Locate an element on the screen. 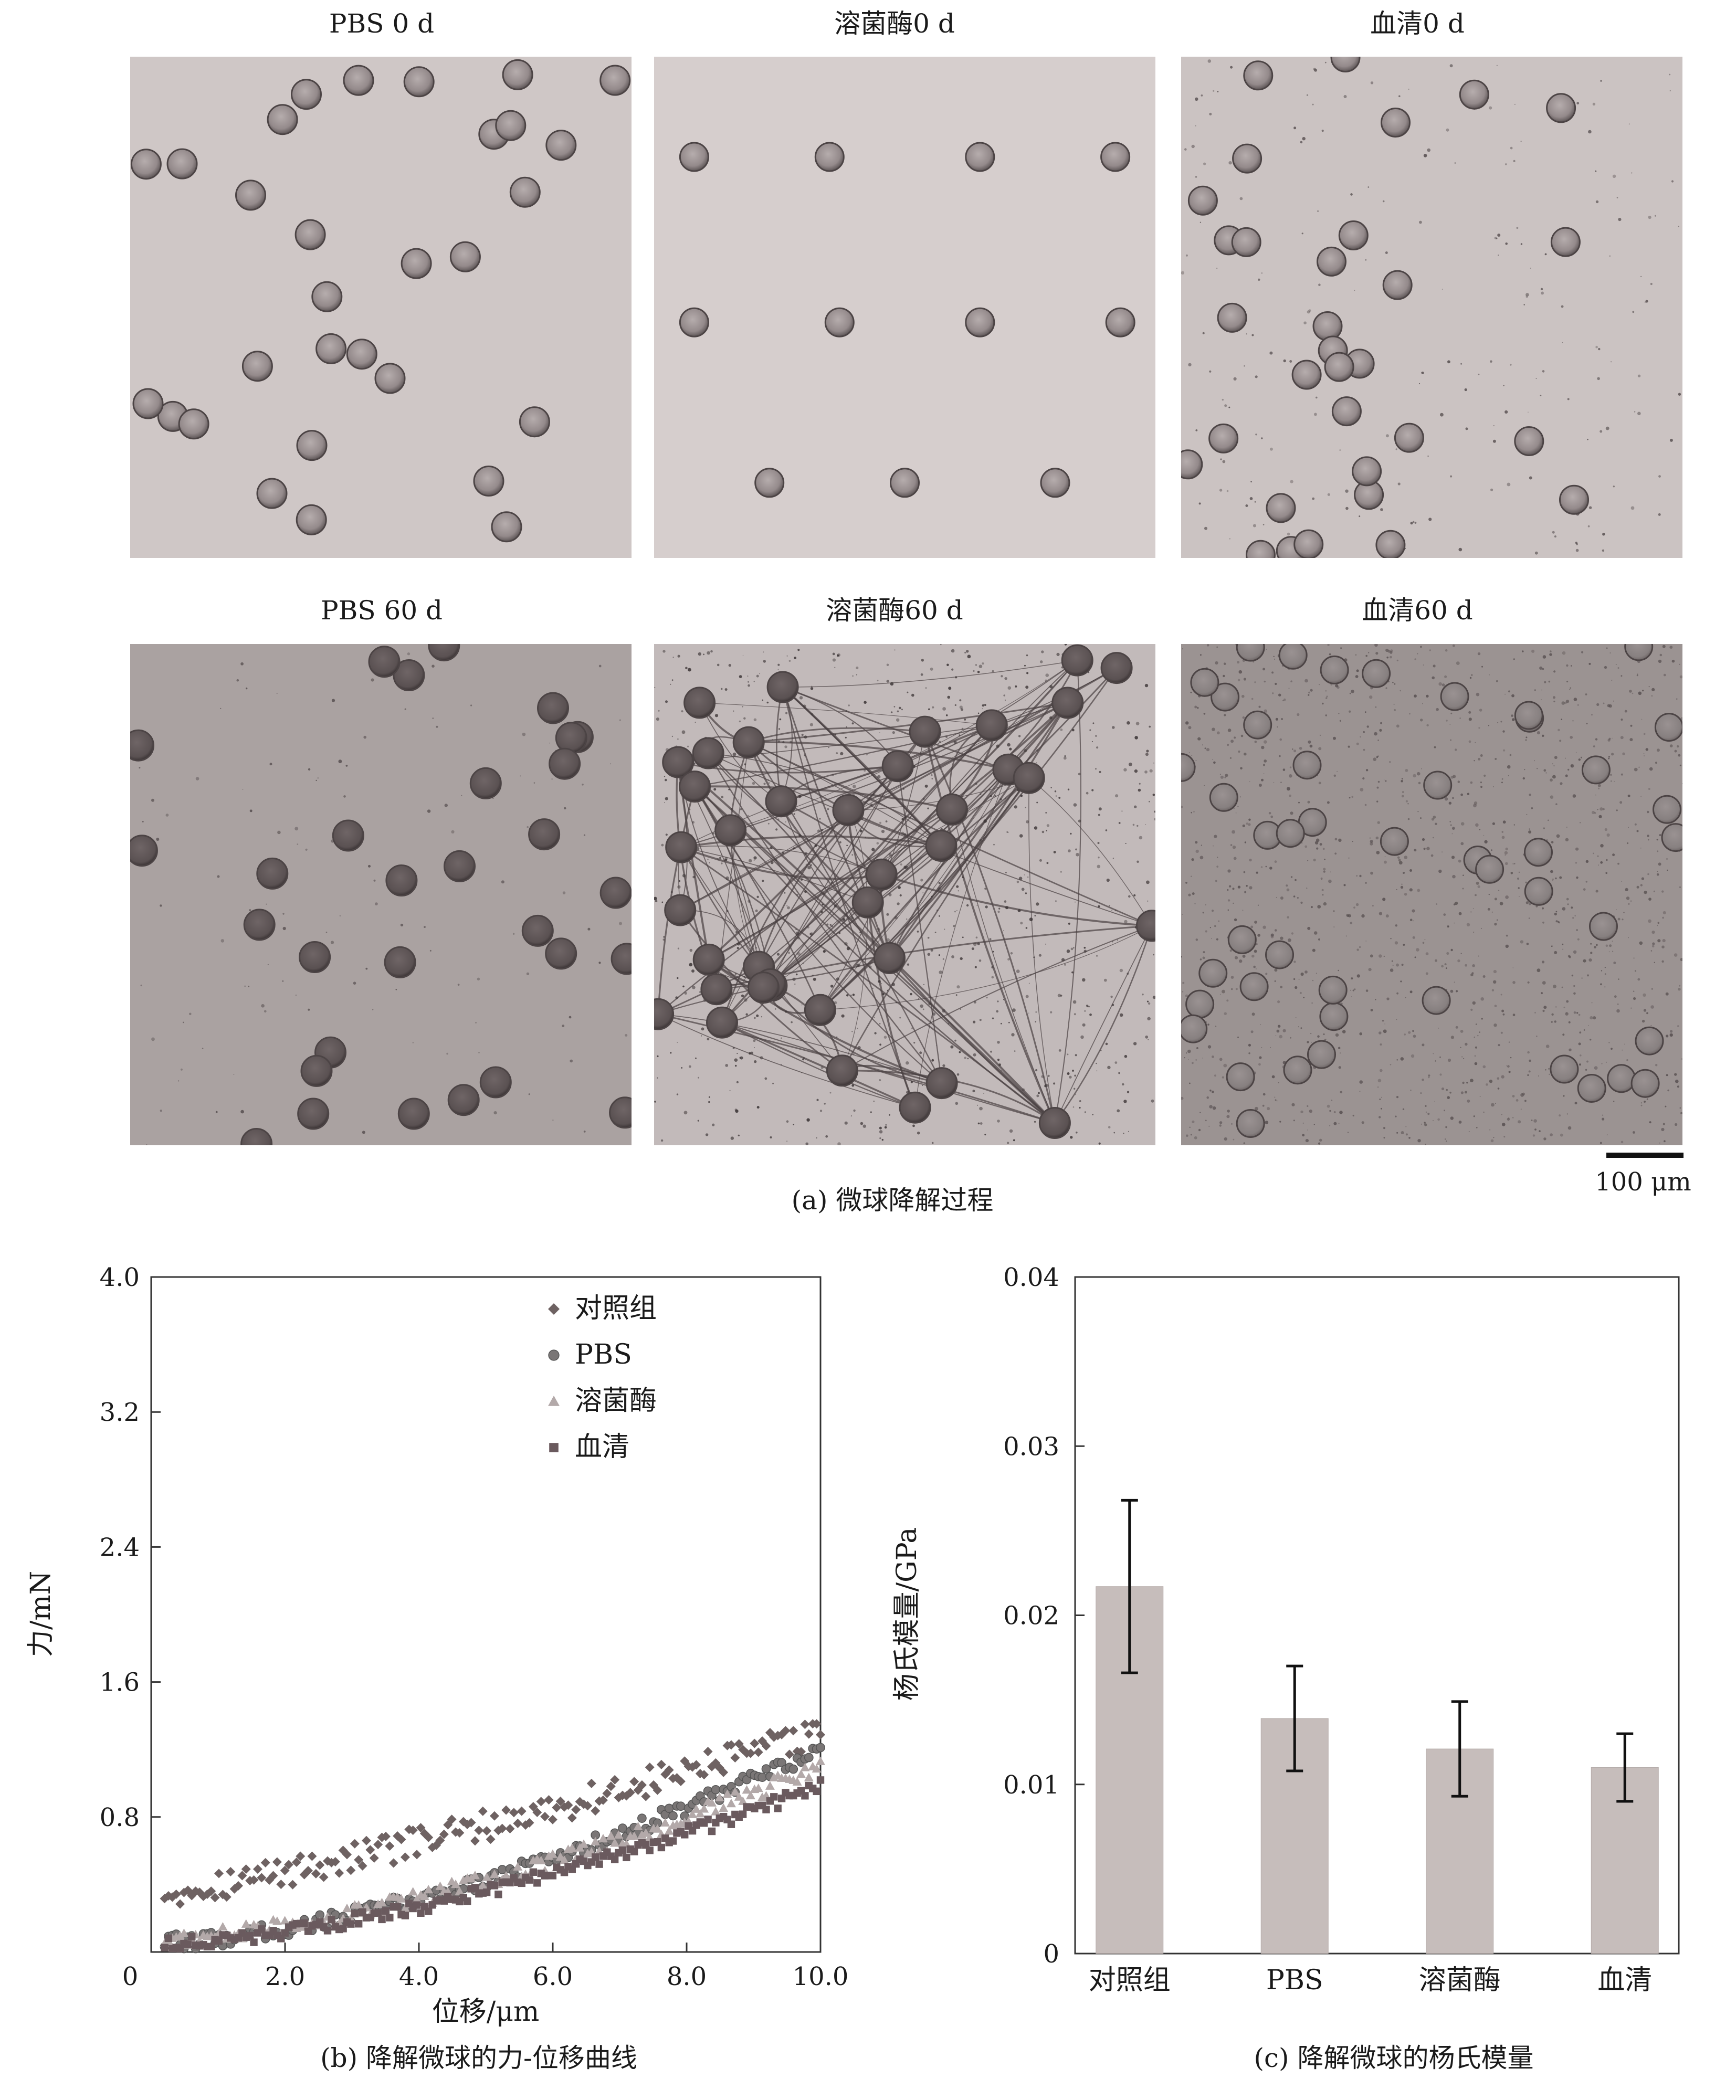  y-tick-label: 0.02 is located at coordinates (1031, 1616).